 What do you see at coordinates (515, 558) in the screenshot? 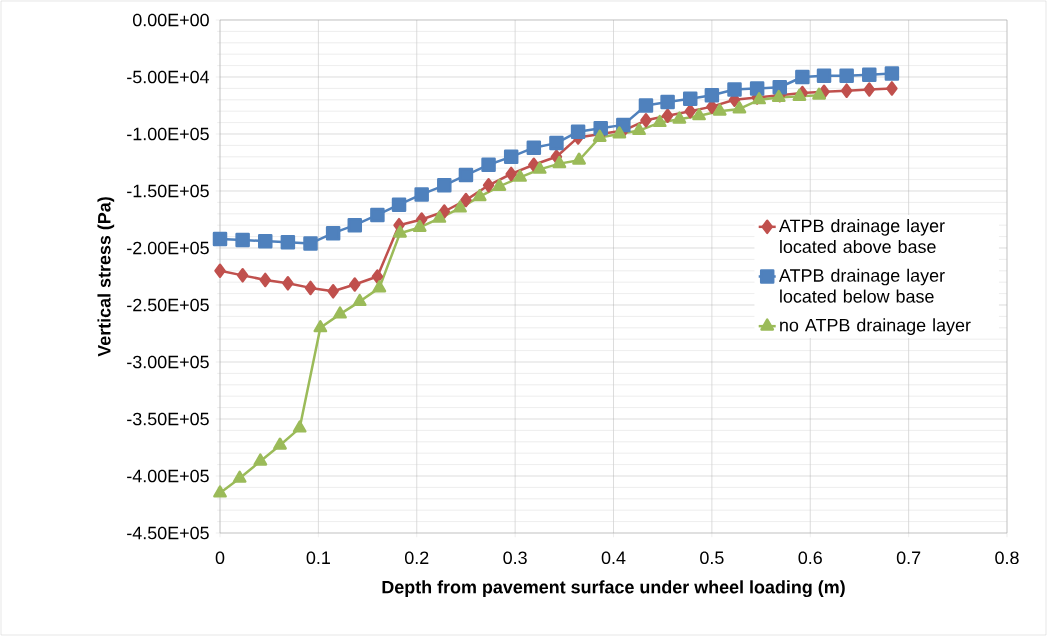
I see `x-tick-label: 0.3` at bounding box center [515, 558].